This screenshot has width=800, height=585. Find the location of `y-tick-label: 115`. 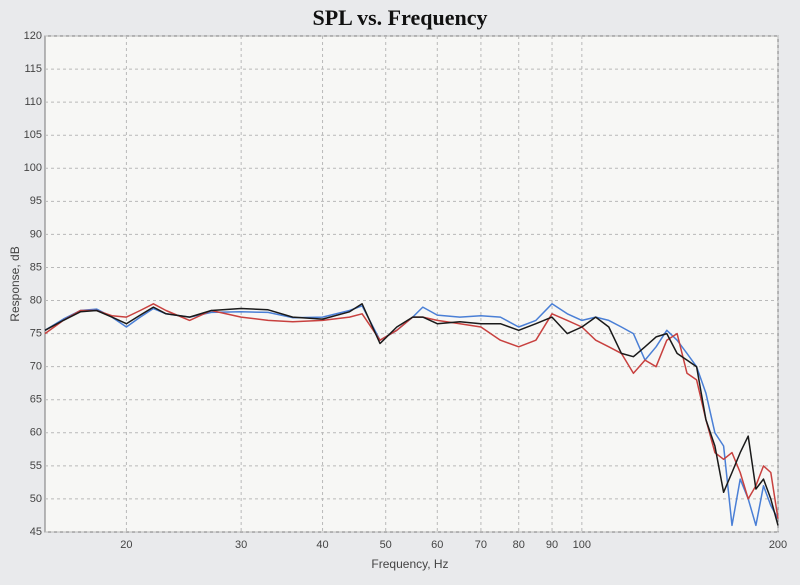

y-tick-label: 115 is located at coordinates (33, 69).